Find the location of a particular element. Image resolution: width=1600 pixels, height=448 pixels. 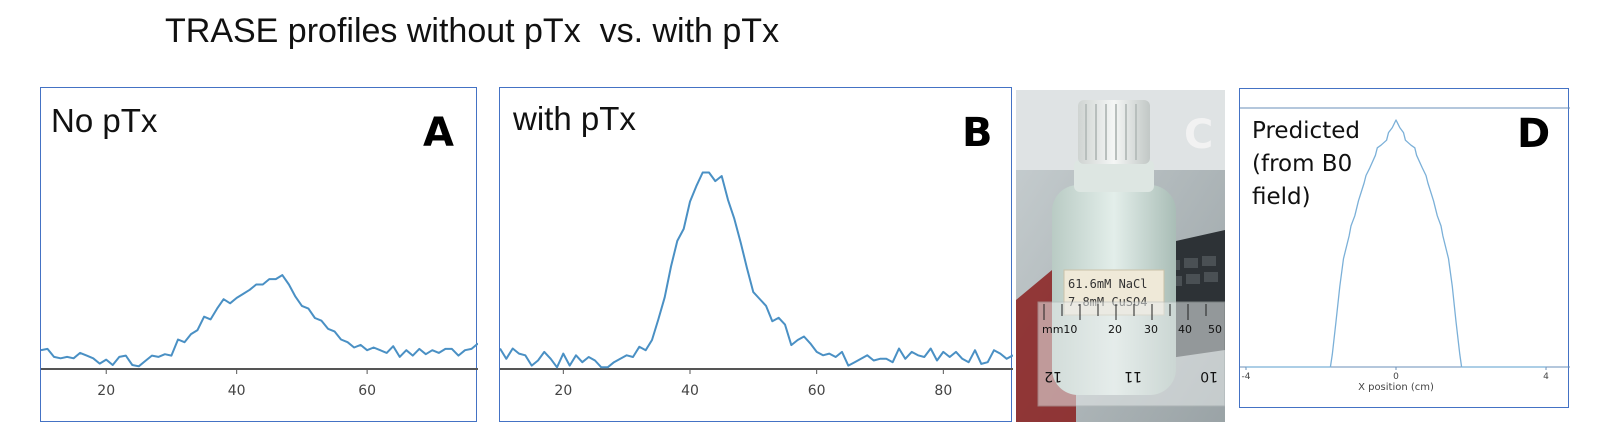

ruler-bottom-12: 12 is located at coordinates (1053, 376).